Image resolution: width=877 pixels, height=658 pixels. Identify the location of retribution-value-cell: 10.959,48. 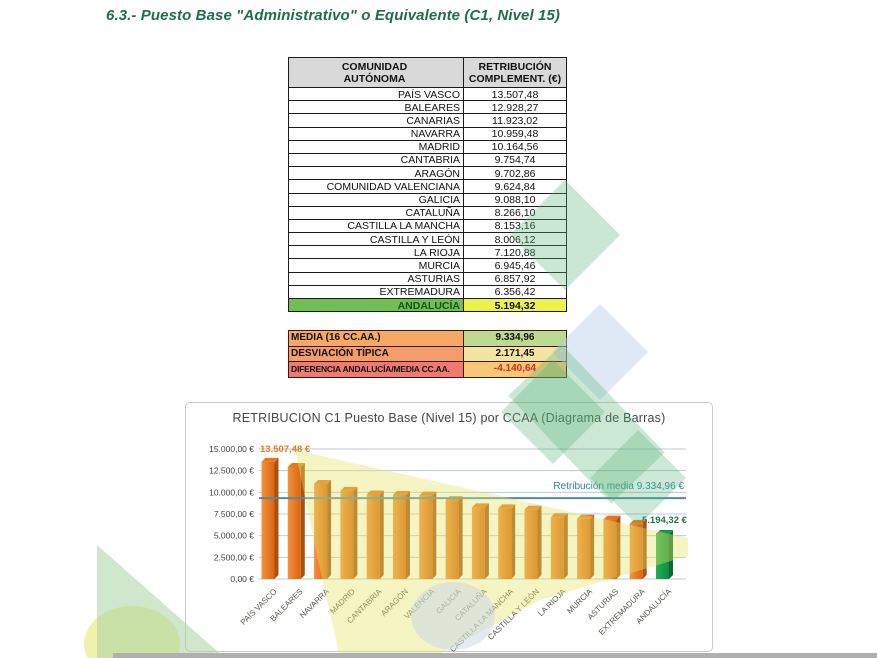
(515, 134).